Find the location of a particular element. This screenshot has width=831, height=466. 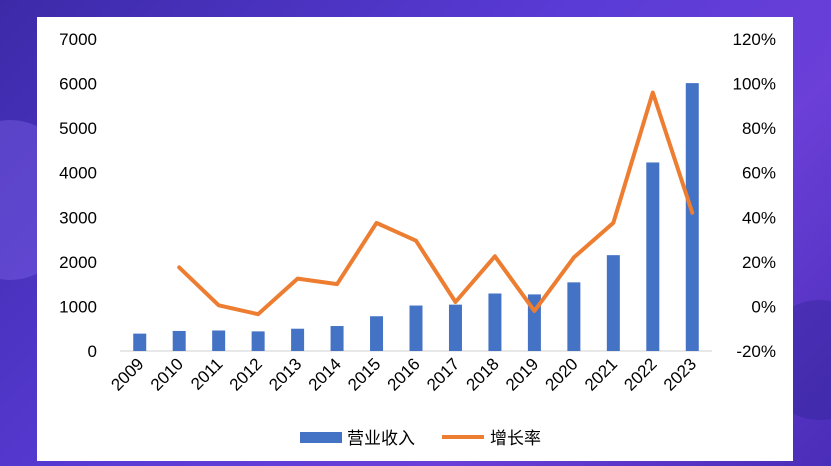

legend-label-growth: 增长率 is located at coordinates (515, 438).